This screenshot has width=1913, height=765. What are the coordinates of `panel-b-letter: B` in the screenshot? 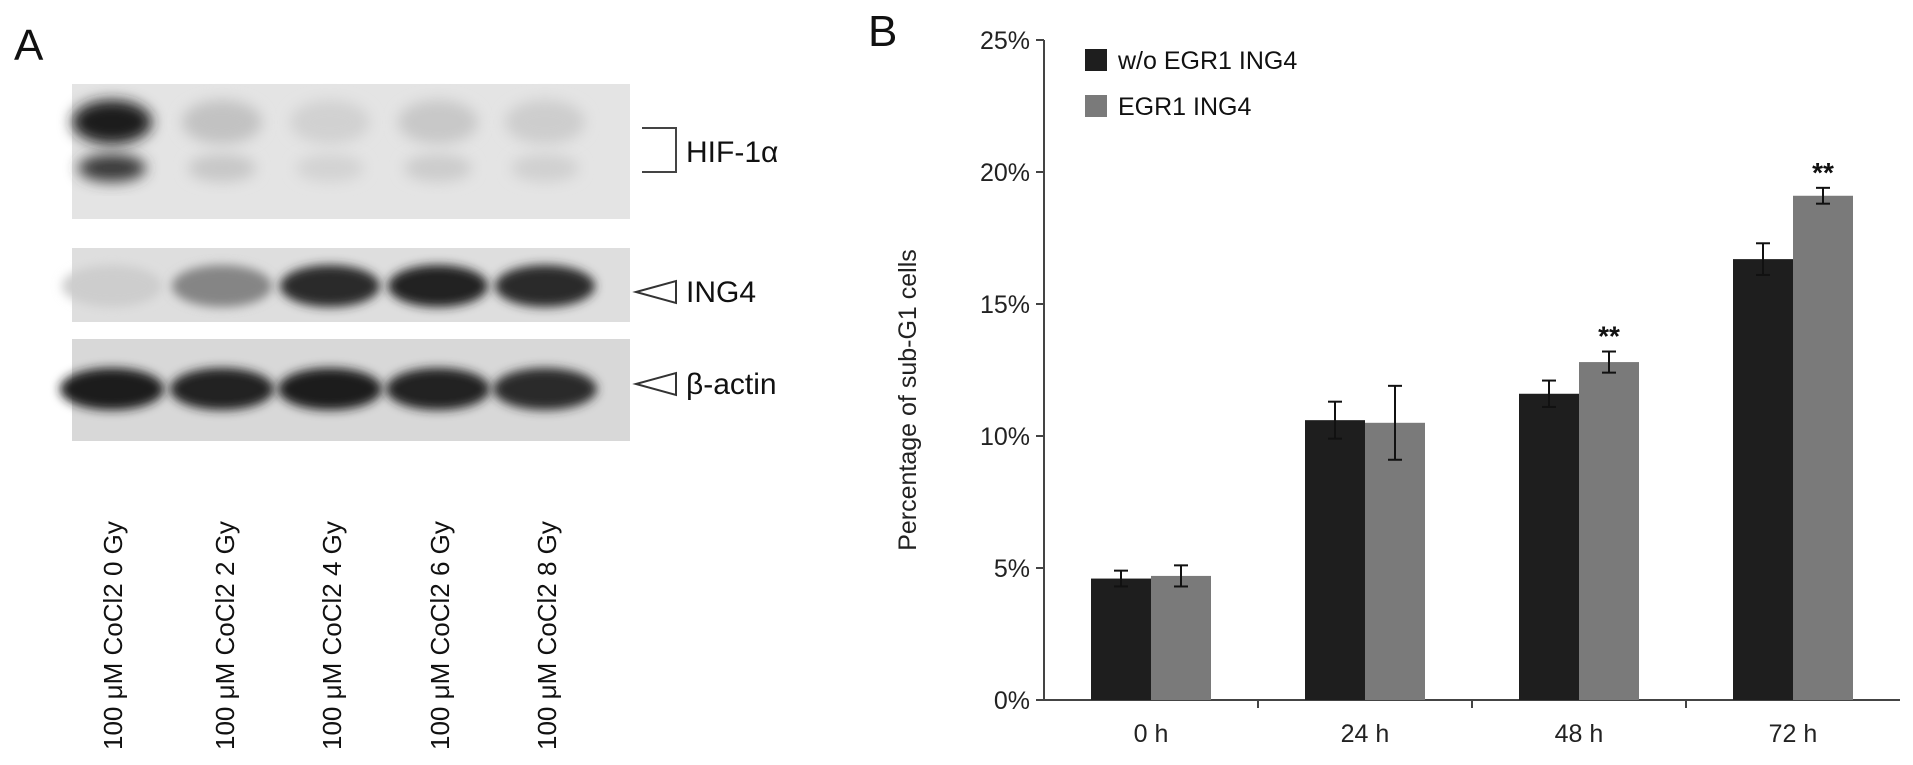 It's located at (882, 31).